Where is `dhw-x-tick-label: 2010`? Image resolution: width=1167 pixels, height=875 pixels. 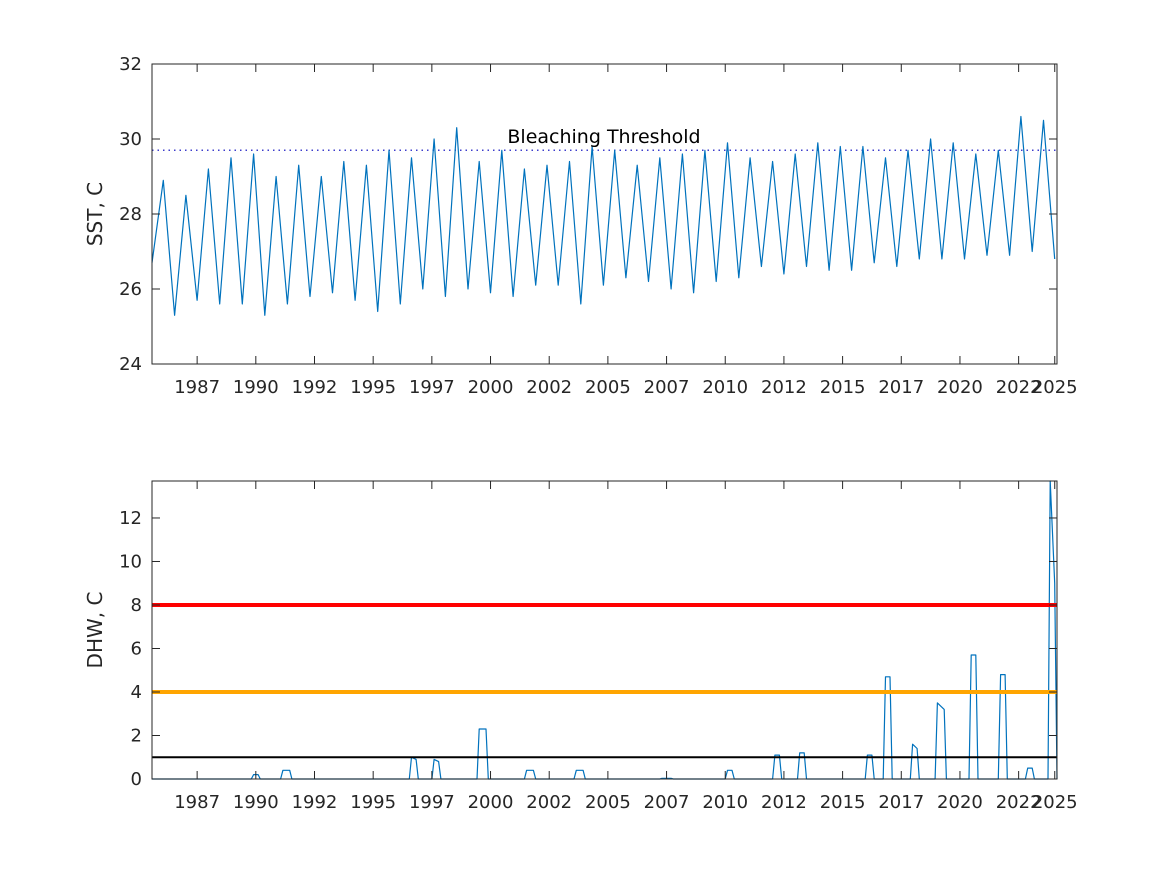
dhw-x-tick-label: 2010 is located at coordinates (725, 802).